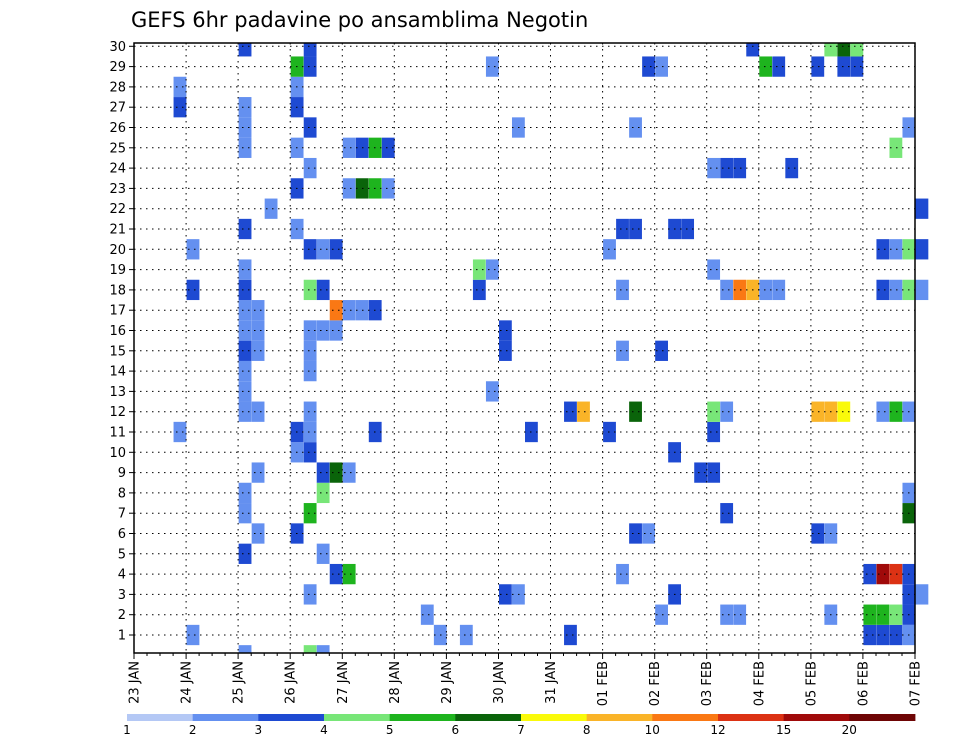 The image size is (960, 742). What do you see at coordinates (117, 128) in the screenshot?
I see `y-tick-label: 26` at bounding box center [117, 128].